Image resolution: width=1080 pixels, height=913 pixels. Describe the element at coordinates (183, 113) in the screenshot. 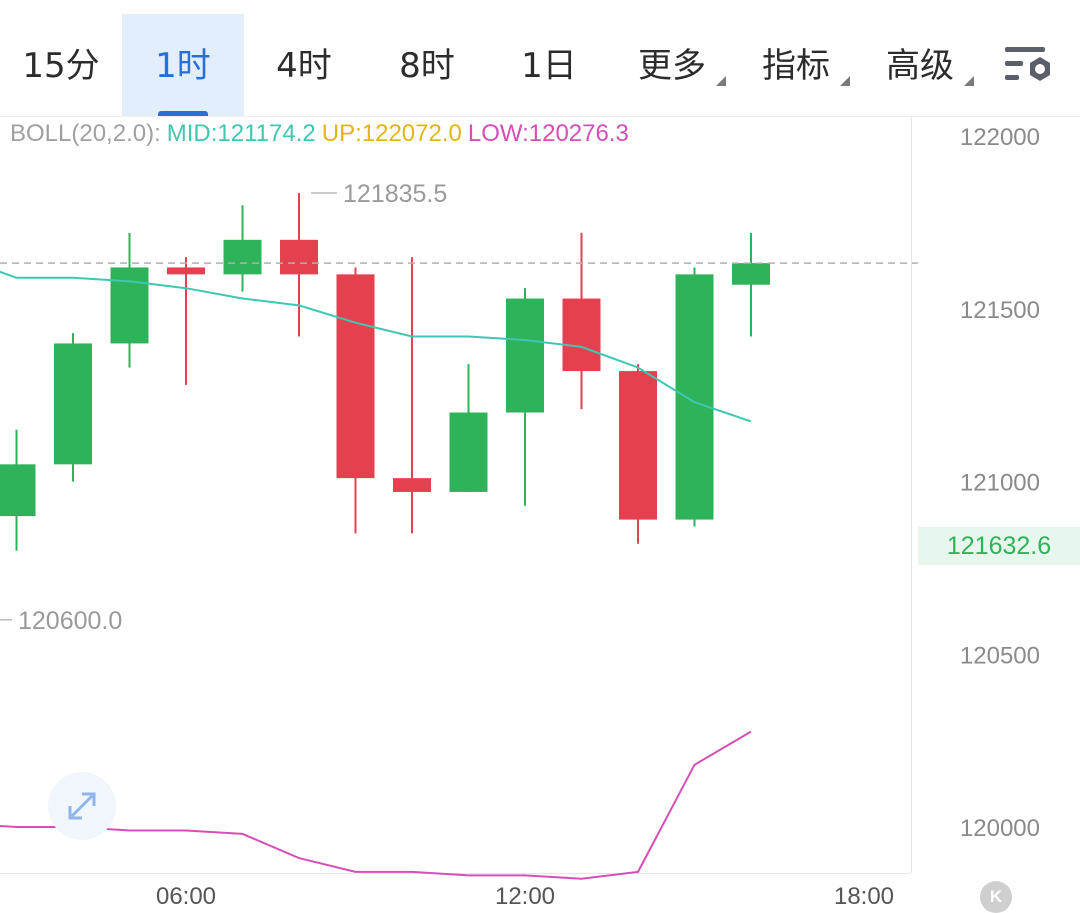

I see `active-tab-indicator` at that location.